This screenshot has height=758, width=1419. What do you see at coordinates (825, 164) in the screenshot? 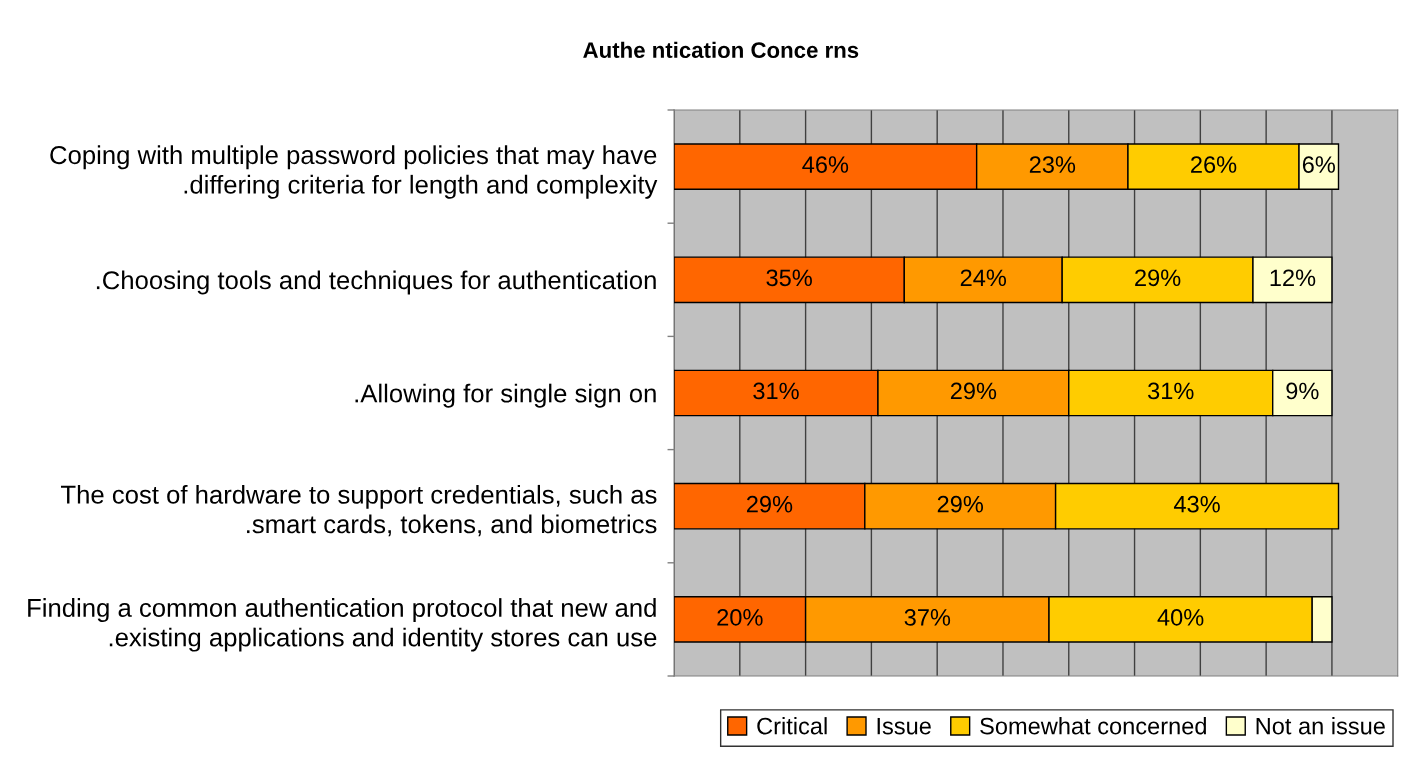
I see `data-label: 46%` at bounding box center [825, 164].